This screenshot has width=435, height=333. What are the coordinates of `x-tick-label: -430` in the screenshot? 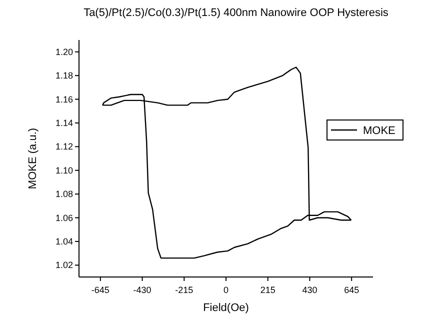 It's located at (142, 290).